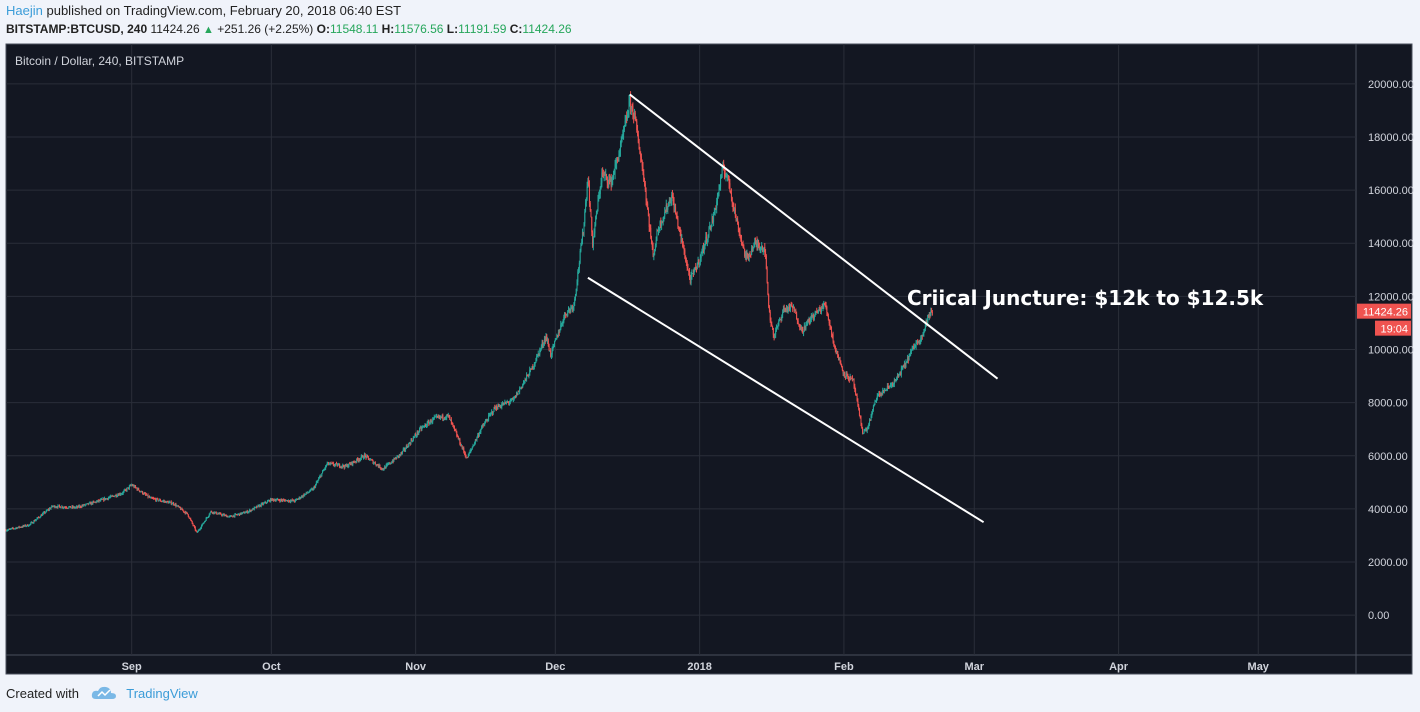 The width and height of the screenshot is (1420, 712). Describe the element at coordinates (162, 693) in the screenshot. I see `tradingview-link: TradingView` at that location.